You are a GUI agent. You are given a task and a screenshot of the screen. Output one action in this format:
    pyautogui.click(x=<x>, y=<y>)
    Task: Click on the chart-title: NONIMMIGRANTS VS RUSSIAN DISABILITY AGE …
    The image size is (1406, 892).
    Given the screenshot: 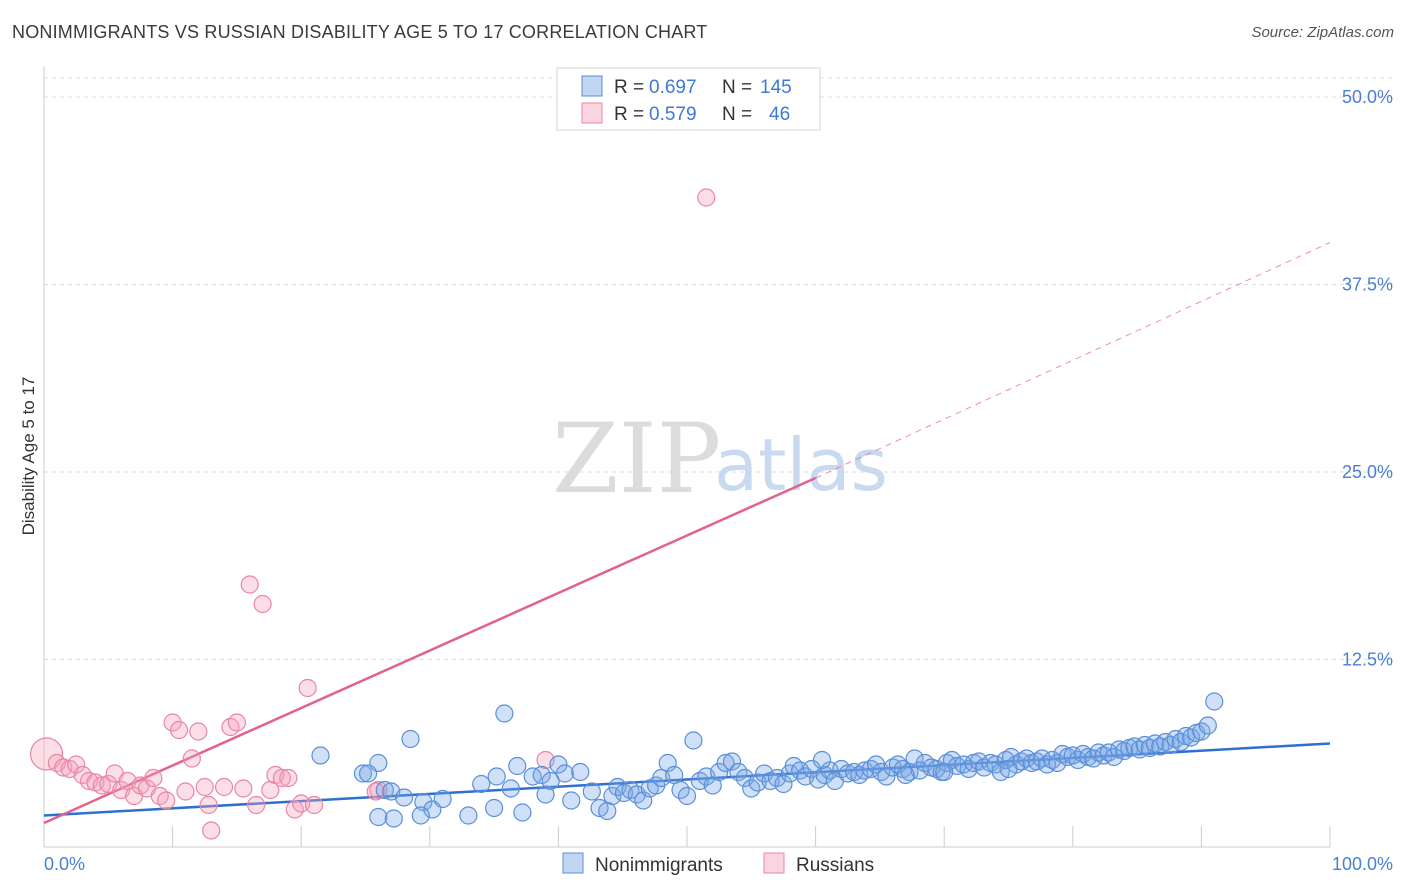 What is the action you would take?
    pyautogui.click(x=360, y=32)
    